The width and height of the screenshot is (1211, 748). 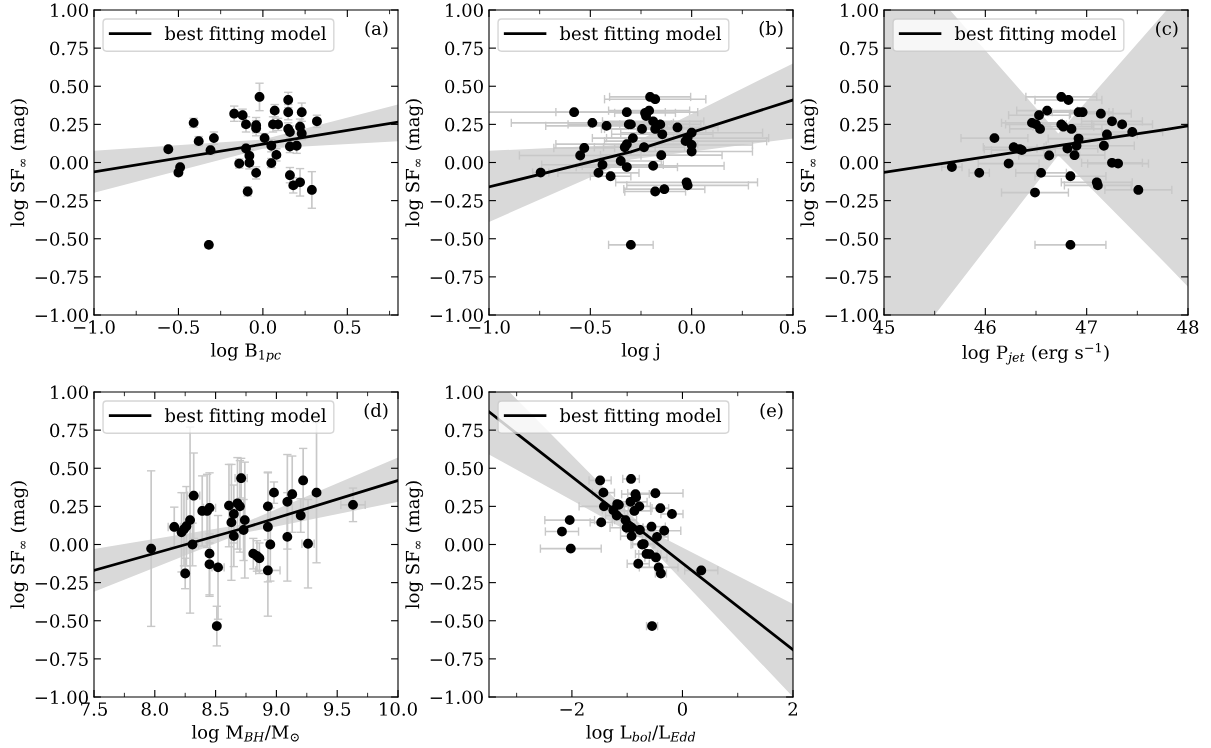 What do you see at coordinates (641, 733) in the screenshot?
I see `x-axis-title: log L$_{bol}$/L$_{Edd}$` at bounding box center [641, 733].